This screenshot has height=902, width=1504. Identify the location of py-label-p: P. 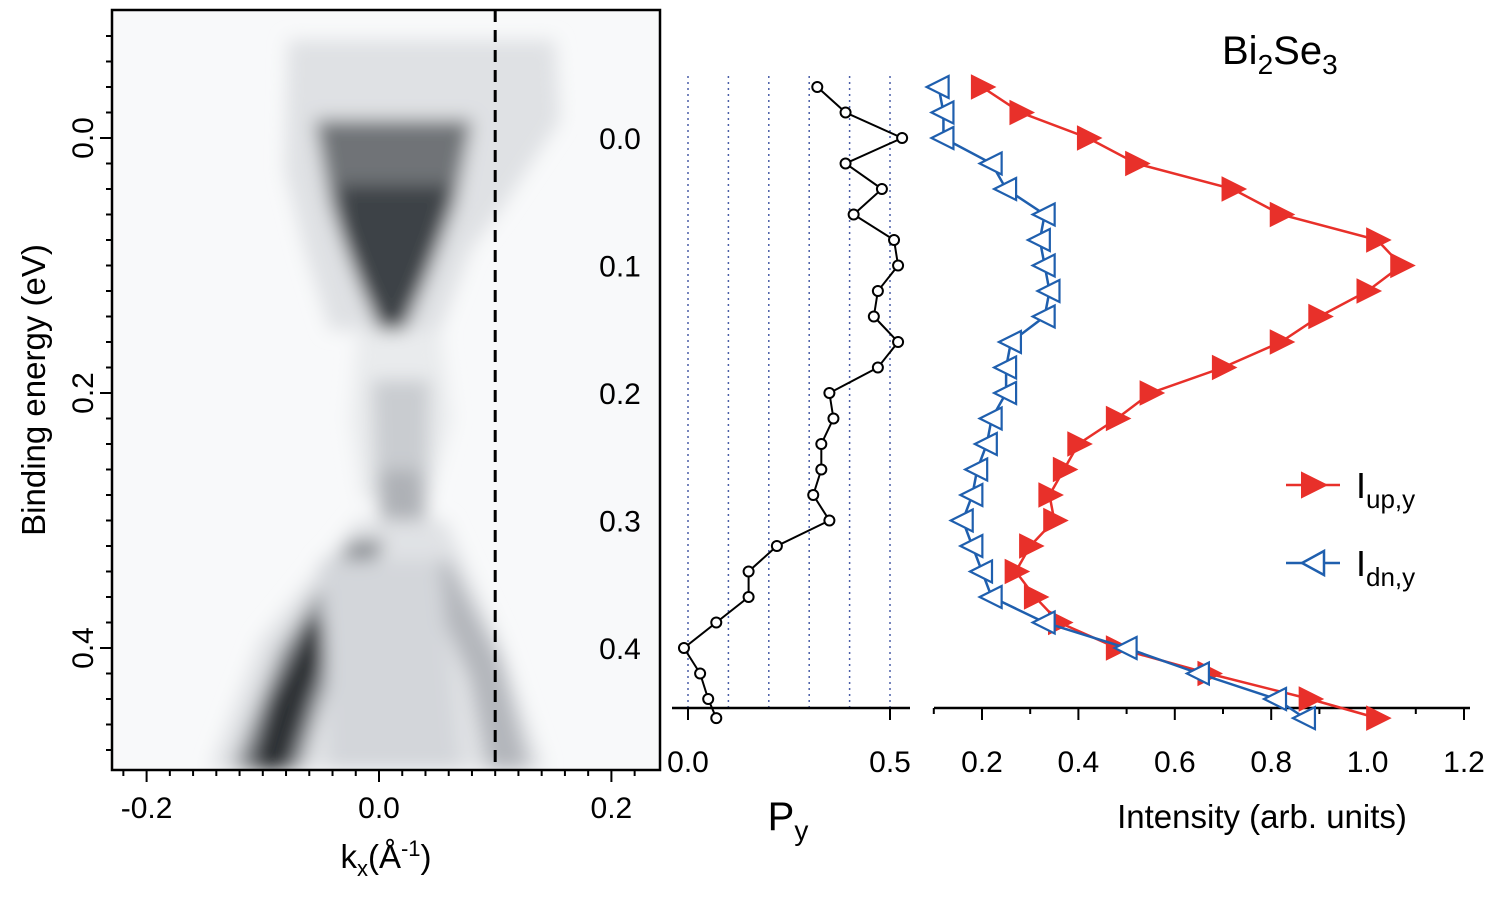
(781, 817).